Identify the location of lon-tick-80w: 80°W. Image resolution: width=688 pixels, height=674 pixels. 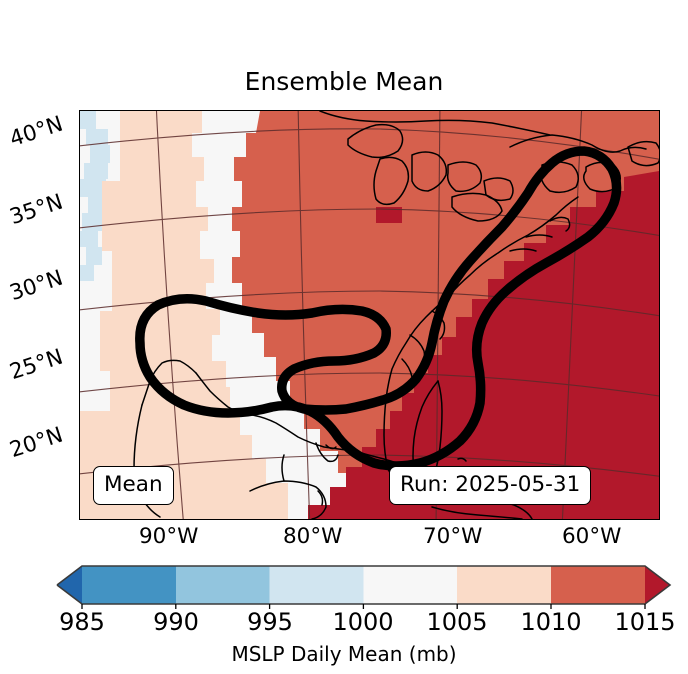
(313, 536).